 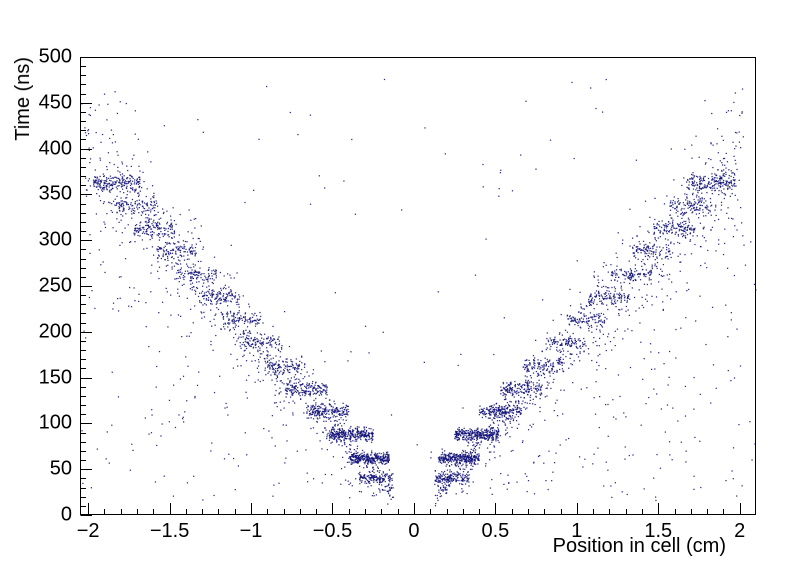 What do you see at coordinates (55, 102) in the screenshot?
I see `y-tick-label: 450` at bounding box center [55, 102].